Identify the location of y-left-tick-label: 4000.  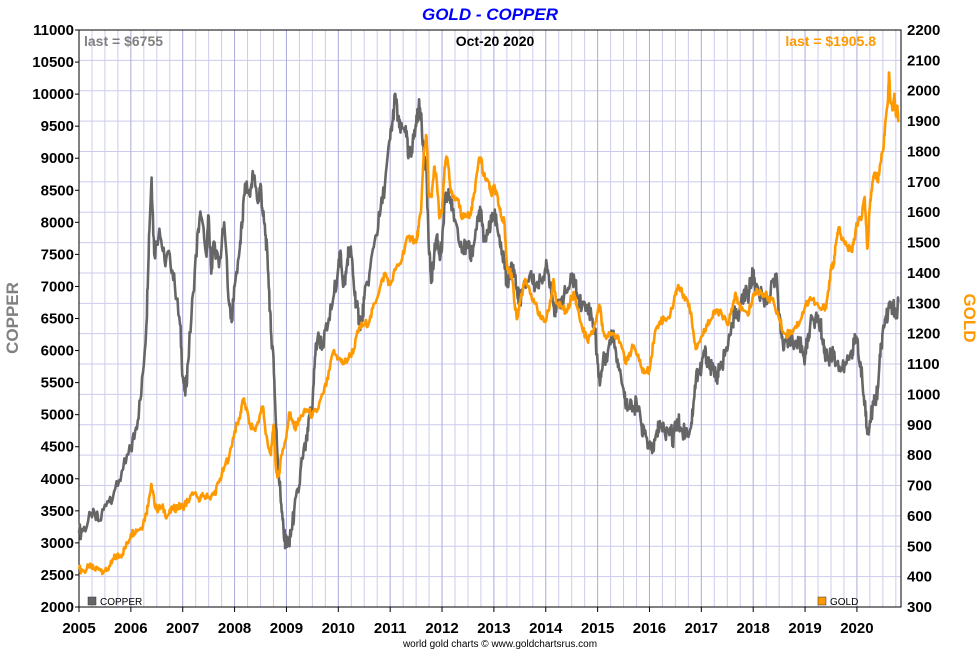
(57, 479).